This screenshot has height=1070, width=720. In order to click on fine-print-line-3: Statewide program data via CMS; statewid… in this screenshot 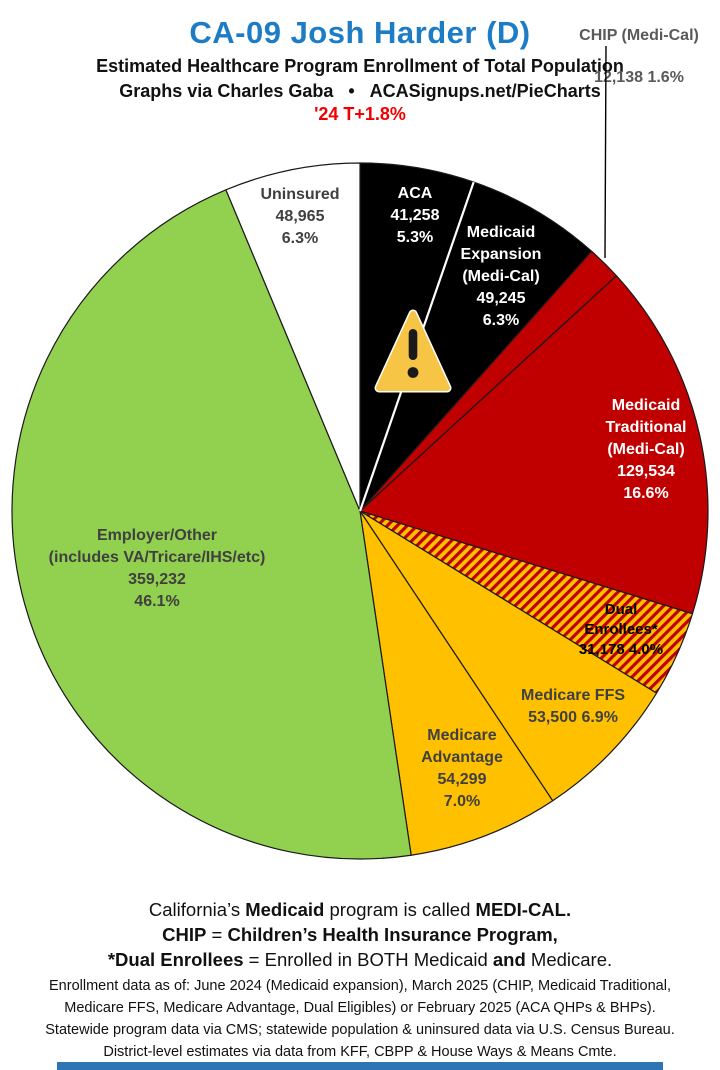, I will do `click(360, 1030)`.